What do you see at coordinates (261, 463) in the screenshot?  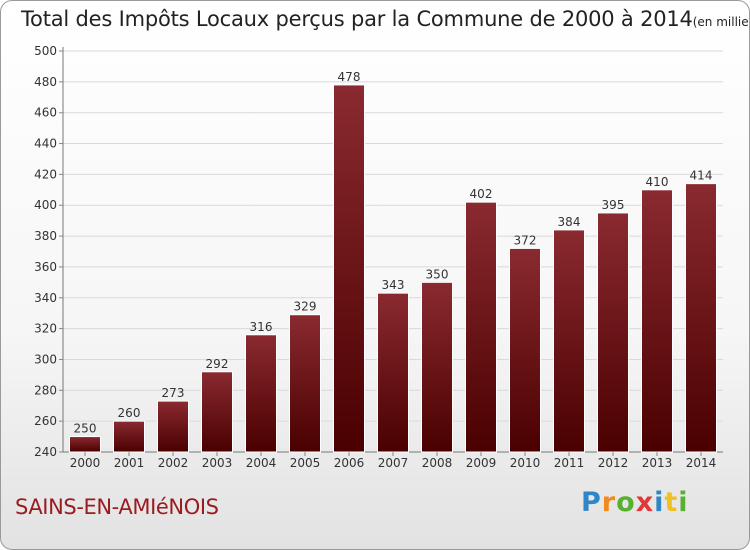 I see `x-tick-label: 2004` at bounding box center [261, 463].